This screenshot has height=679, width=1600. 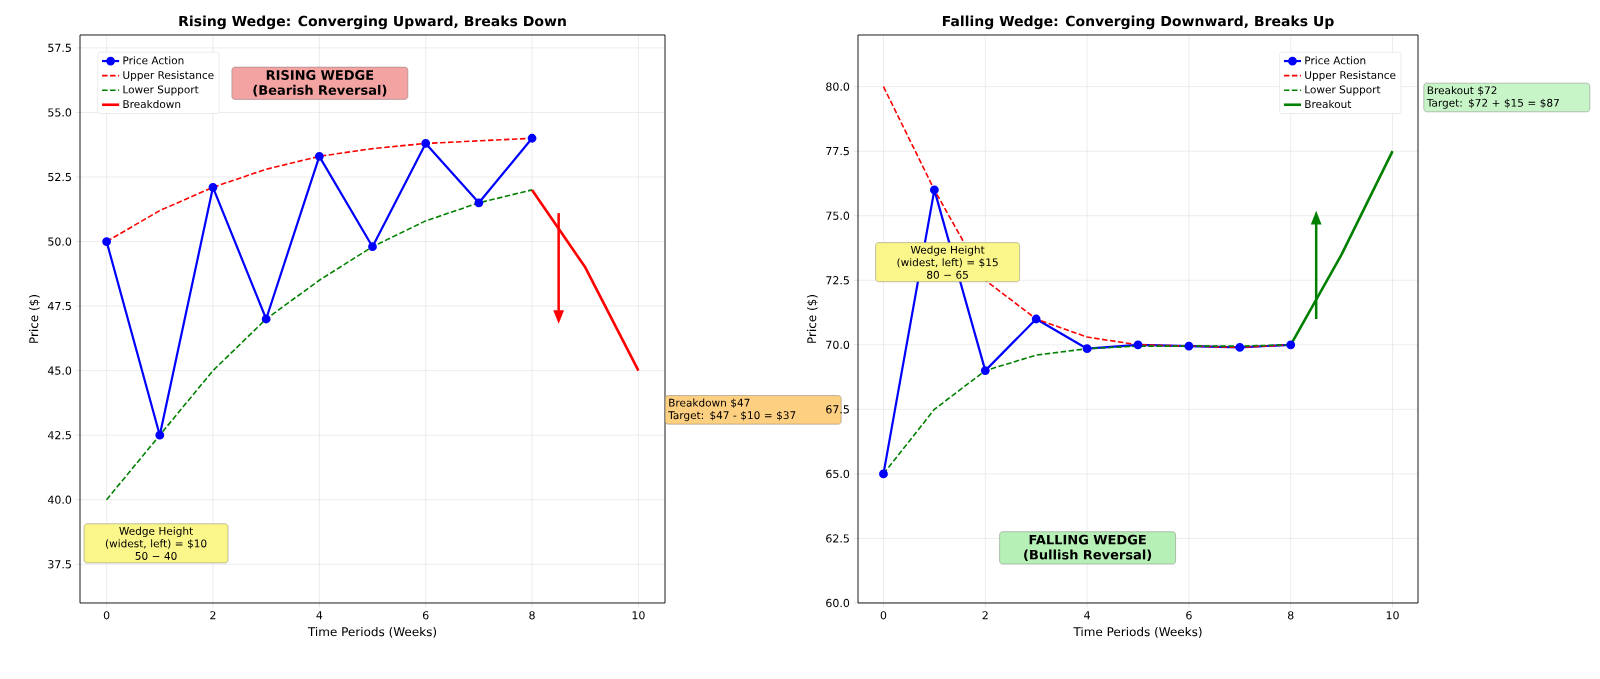 I want to click on y-tick-label: 52.5, so click(x=59, y=177).